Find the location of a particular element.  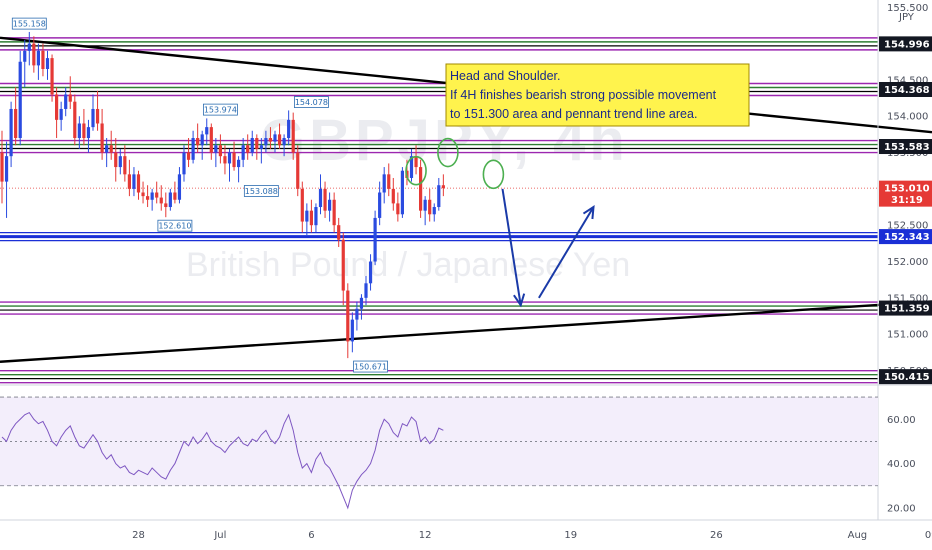

rsi-axis: 60.00 40.00 20.00 is located at coordinates (901, 465).